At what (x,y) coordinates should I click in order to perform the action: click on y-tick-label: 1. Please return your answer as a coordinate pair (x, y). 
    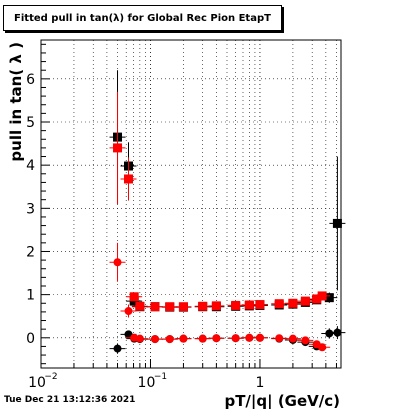
    Looking at the image, I should click on (30, 296).